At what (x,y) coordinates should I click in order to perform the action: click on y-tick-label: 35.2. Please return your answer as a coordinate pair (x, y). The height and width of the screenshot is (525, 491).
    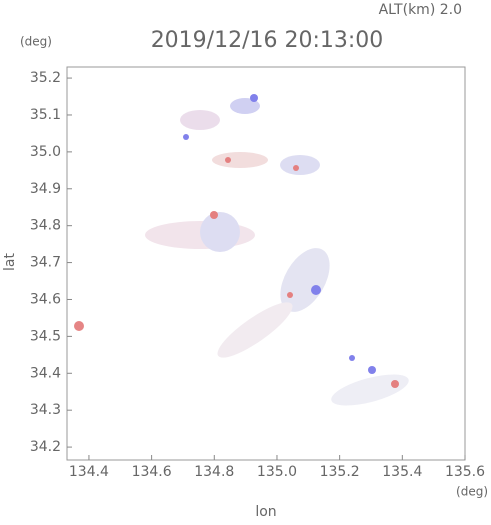
    Looking at the image, I should click on (45, 78).